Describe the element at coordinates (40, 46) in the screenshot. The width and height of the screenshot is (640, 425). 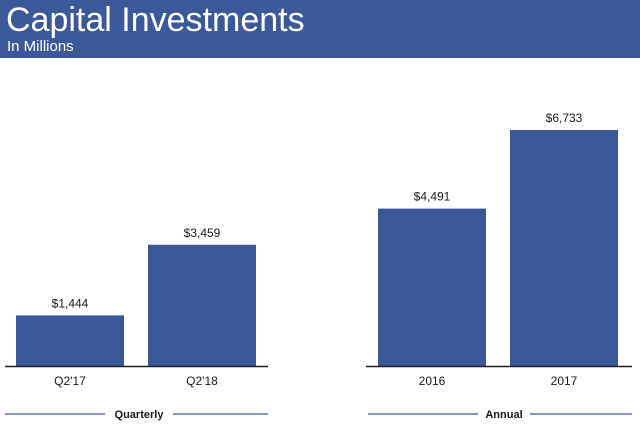
I see `page-subtitle: In Millions` at that location.